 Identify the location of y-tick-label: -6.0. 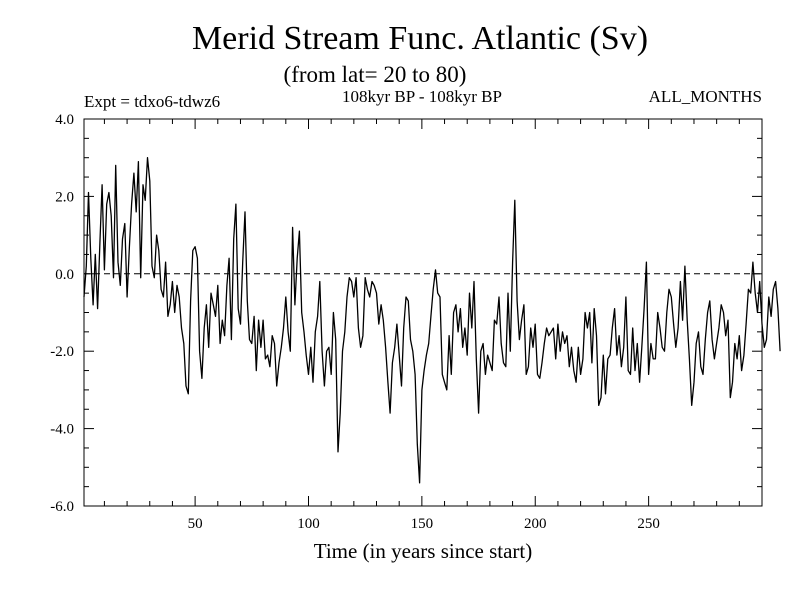
(62, 507).